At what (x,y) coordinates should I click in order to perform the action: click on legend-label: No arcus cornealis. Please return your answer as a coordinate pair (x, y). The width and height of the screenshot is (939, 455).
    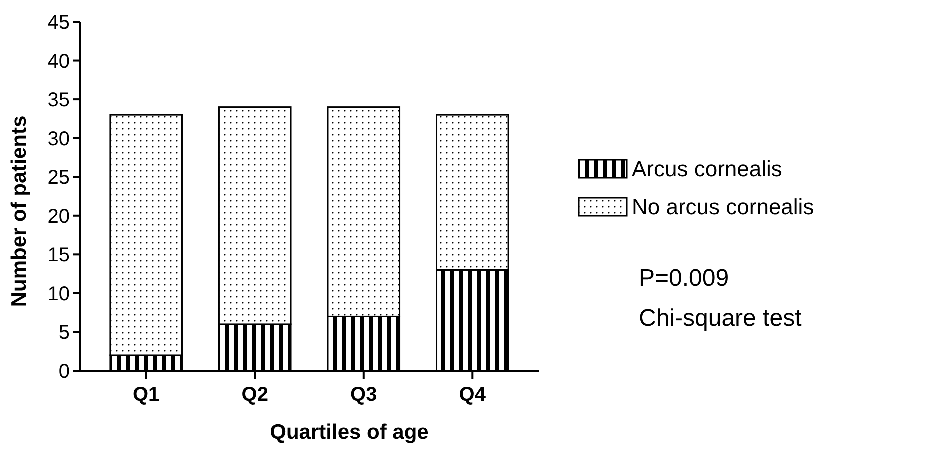
    Looking at the image, I should click on (723, 207).